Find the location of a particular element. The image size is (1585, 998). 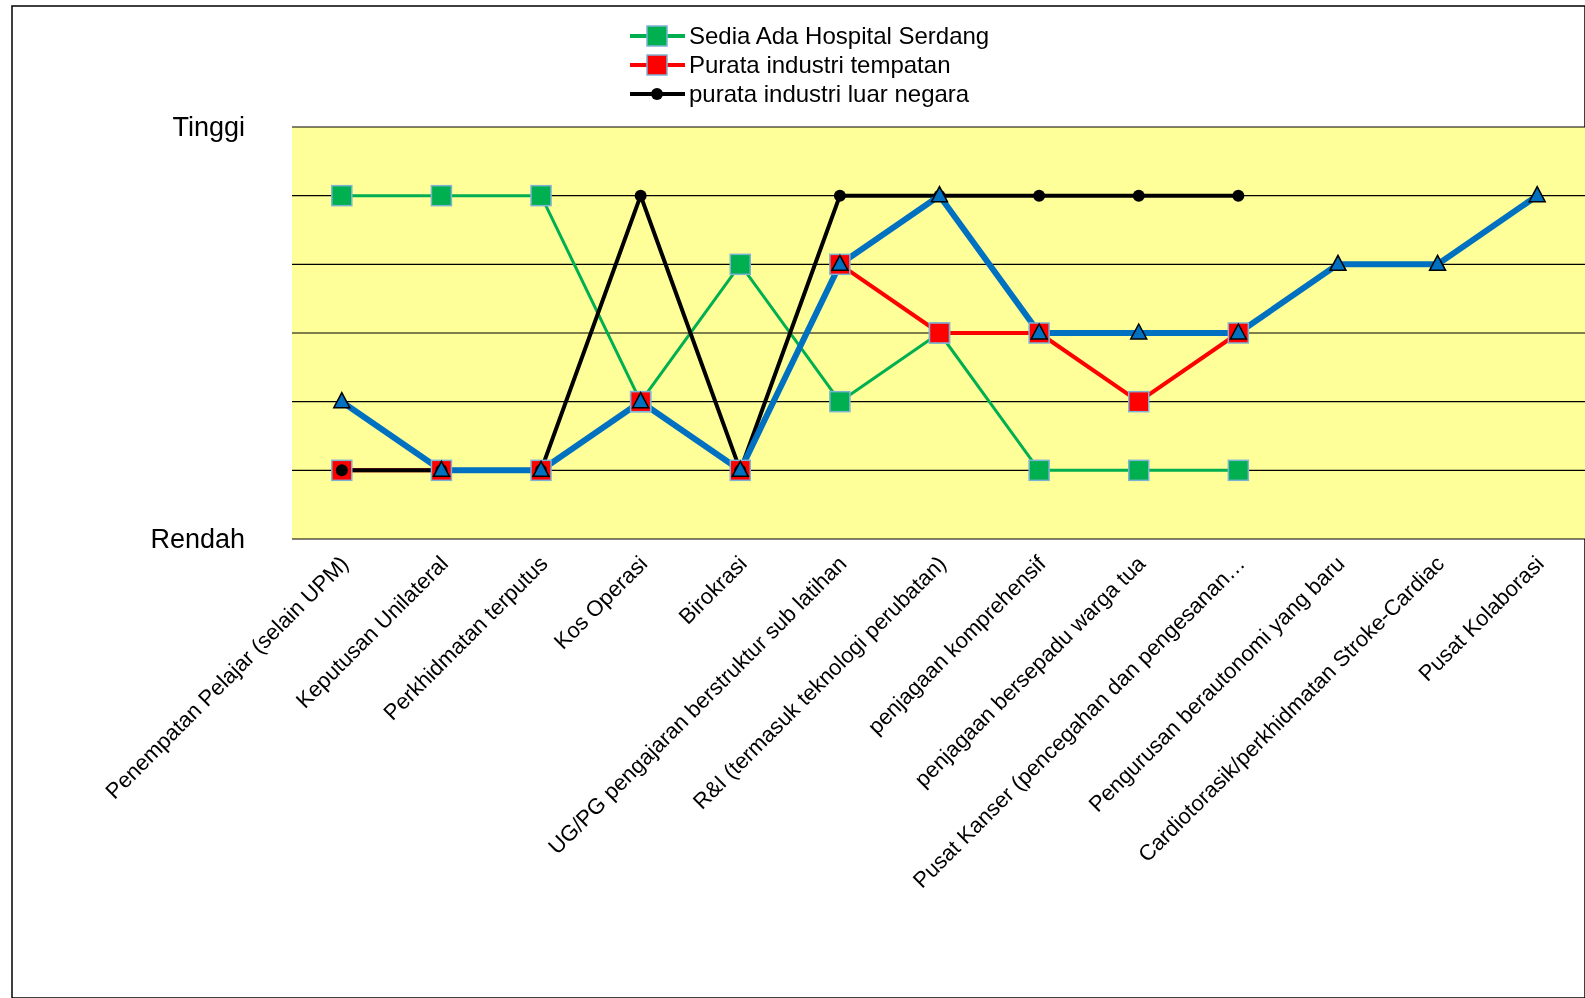

legend-label: purata industri luar negara is located at coordinates (829, 94).